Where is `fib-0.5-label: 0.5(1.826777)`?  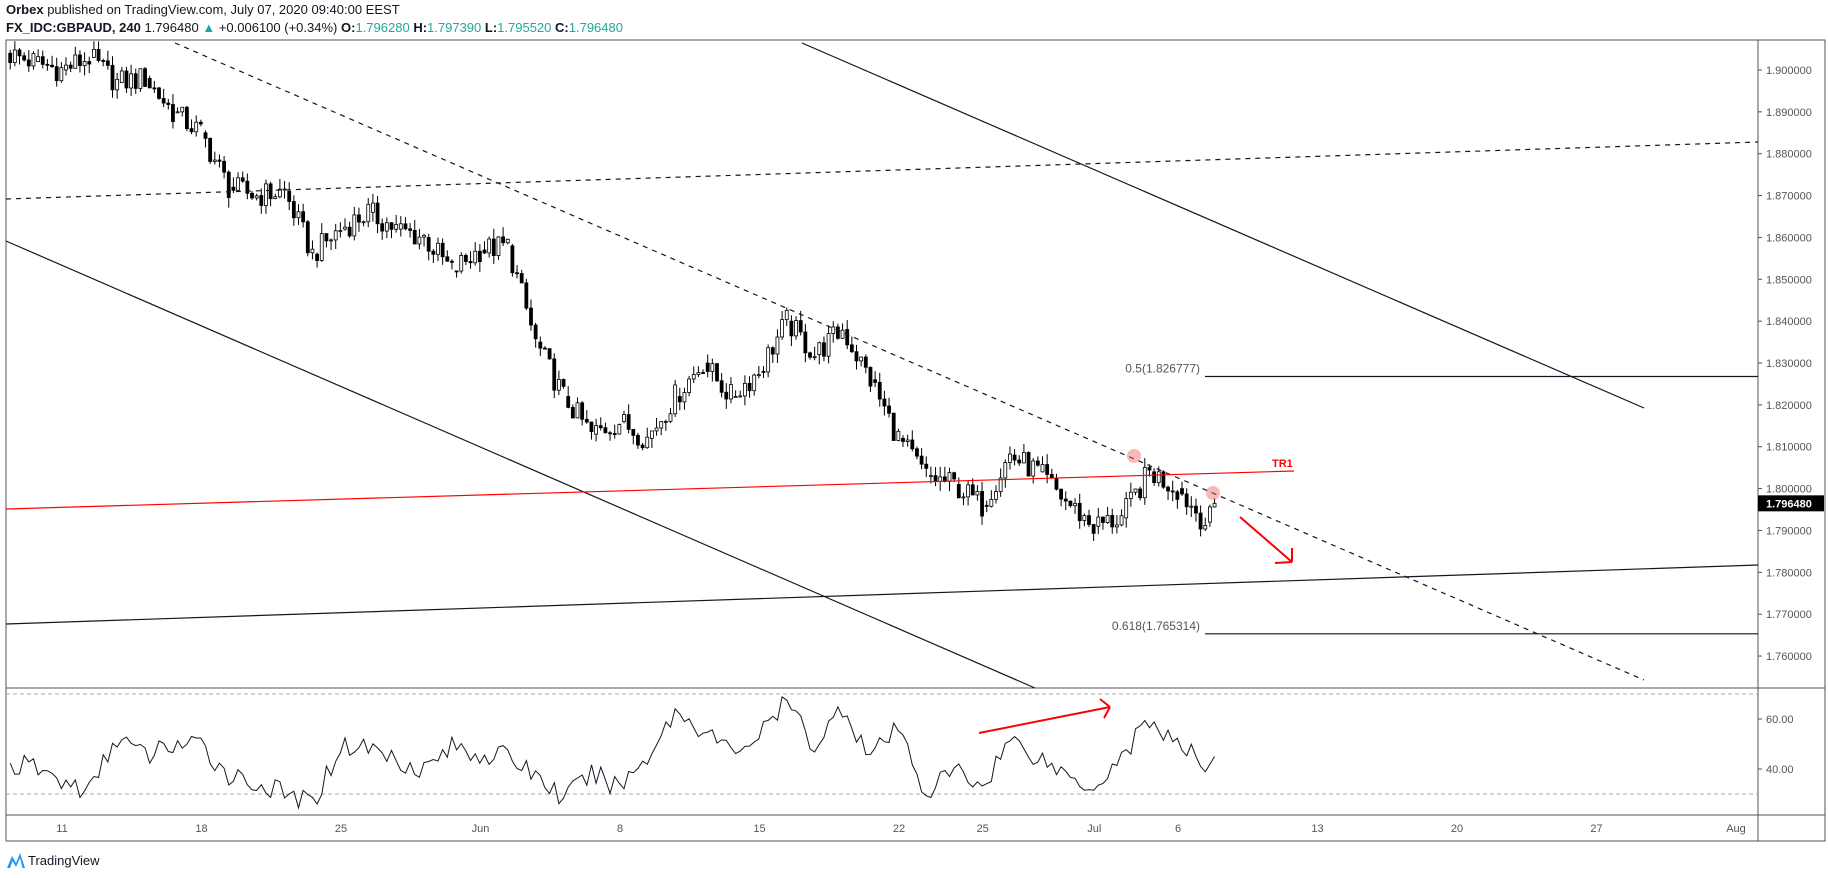
fib-0.5-label: 0.5(1.826777) is located at coordinates (1162, 369).